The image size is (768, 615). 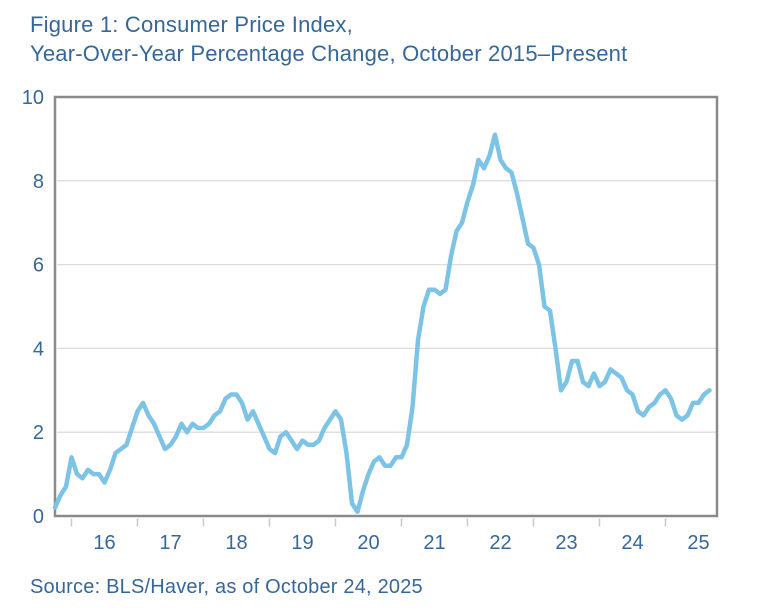 What do you see at coordinates (434, 543) in the screenshot?
I see `x-axis-tick-label: 21` at bounding box center [434, 543].